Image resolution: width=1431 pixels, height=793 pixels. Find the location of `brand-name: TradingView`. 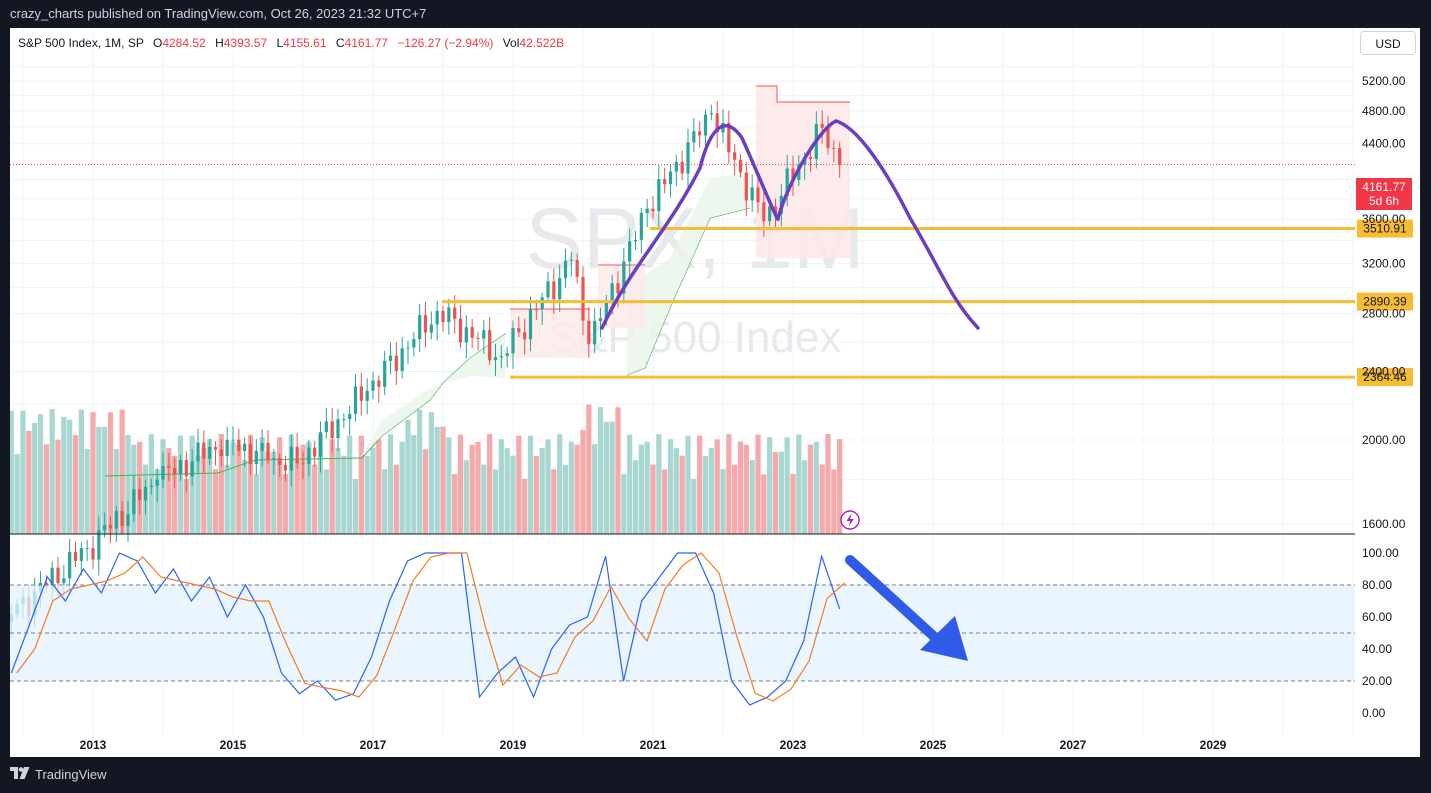

brand-name: TradingView is located at coordinates (71, 774).